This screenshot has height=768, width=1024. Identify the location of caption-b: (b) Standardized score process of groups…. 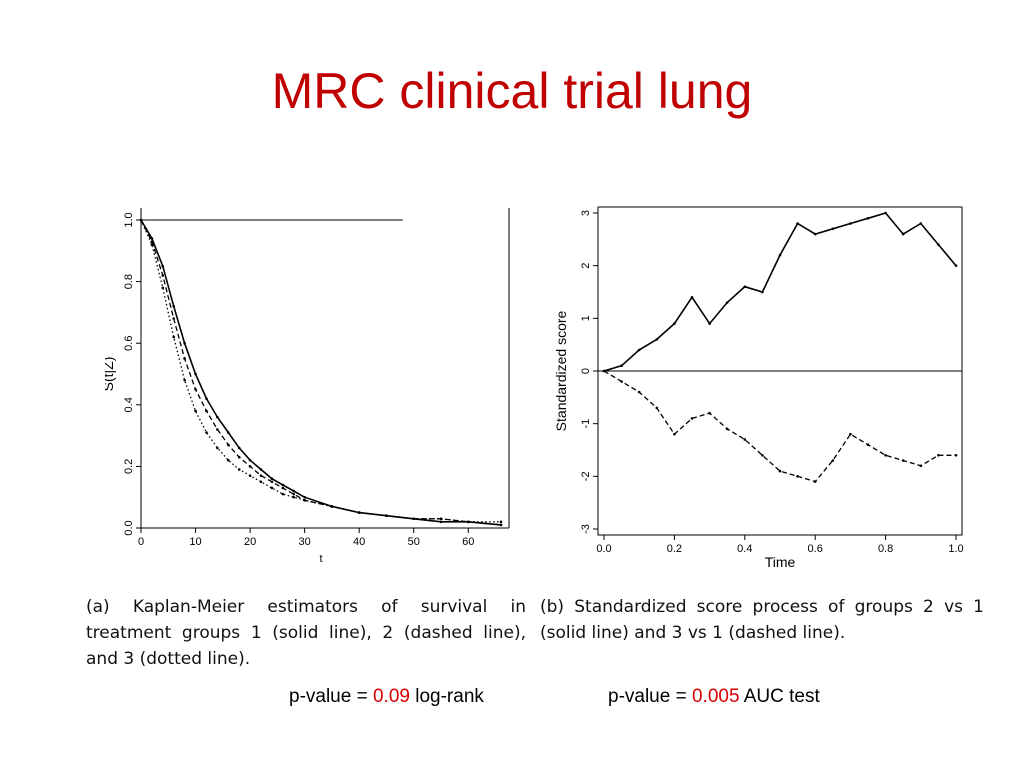
(762, 620).